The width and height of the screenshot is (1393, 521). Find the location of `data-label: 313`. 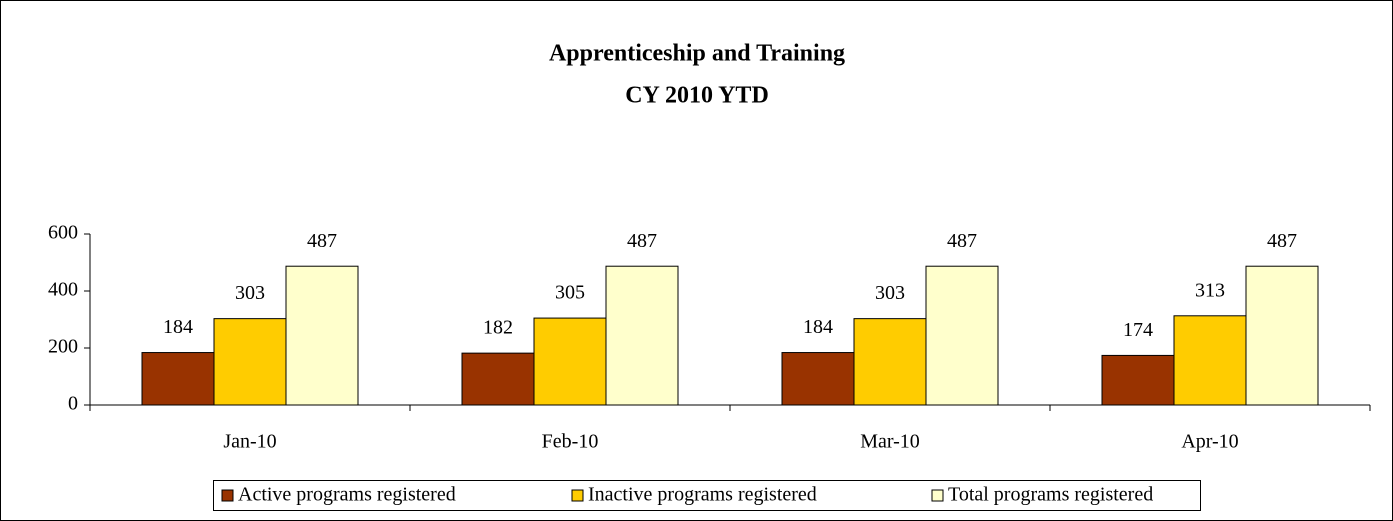

data-label: 313 is located at coordinates (1210, 290).